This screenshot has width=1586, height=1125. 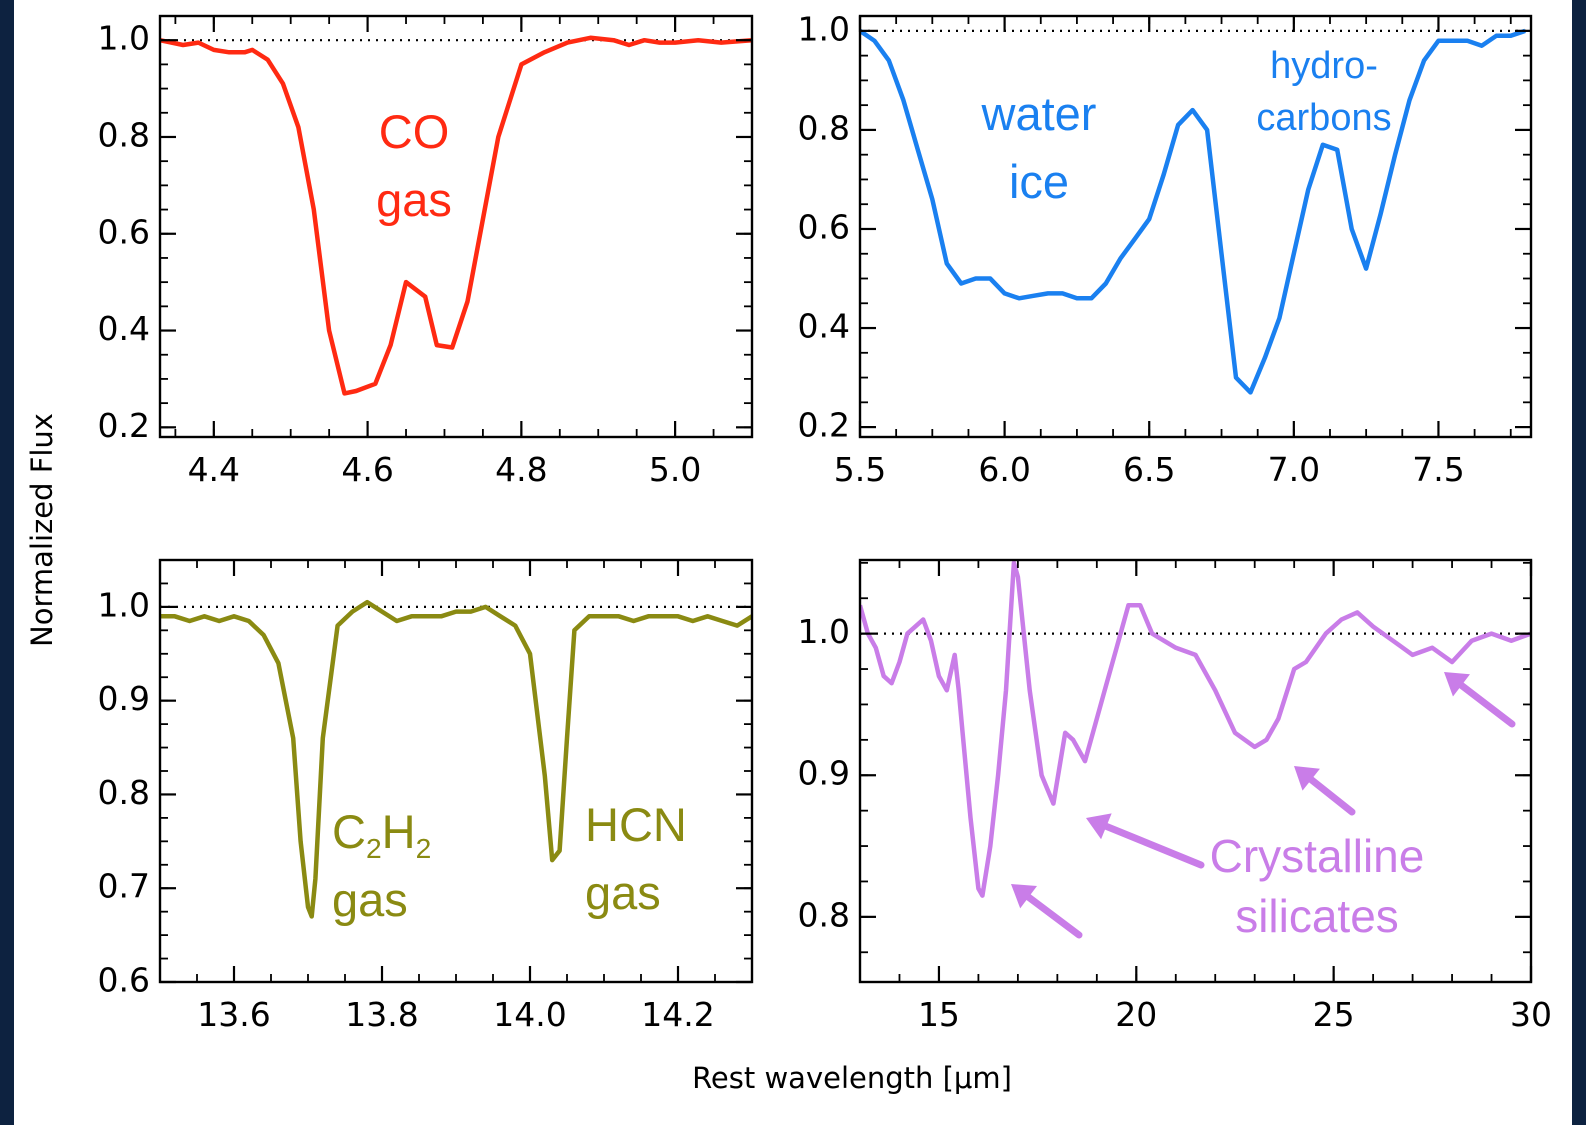 I want to click on plot-frame, so click(x=456, y=226).